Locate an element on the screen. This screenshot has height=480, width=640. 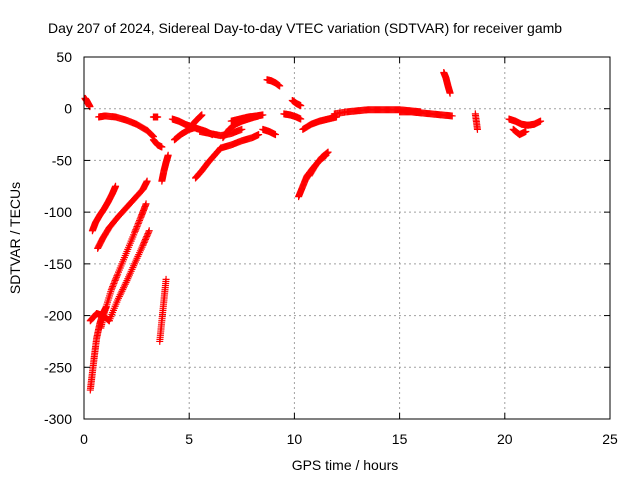
x-tick-label: 0 is located at coordinates (84, 439).